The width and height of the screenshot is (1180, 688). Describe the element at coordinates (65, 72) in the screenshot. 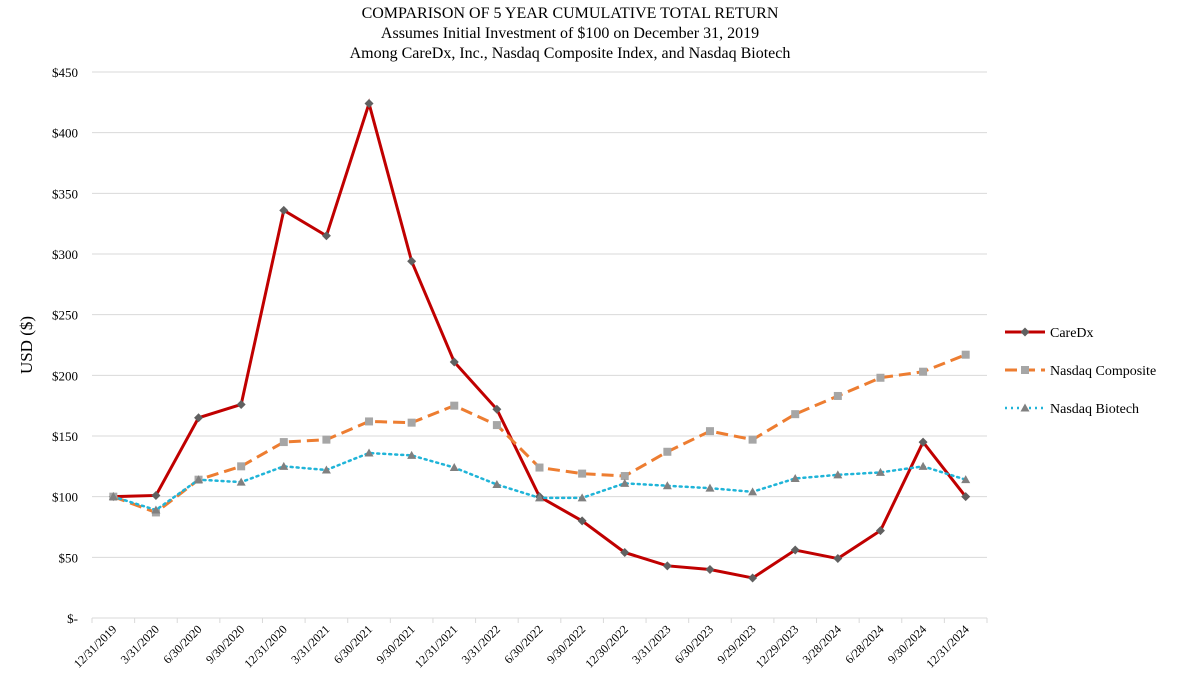

I see `y-tick-label: $450` at that location.